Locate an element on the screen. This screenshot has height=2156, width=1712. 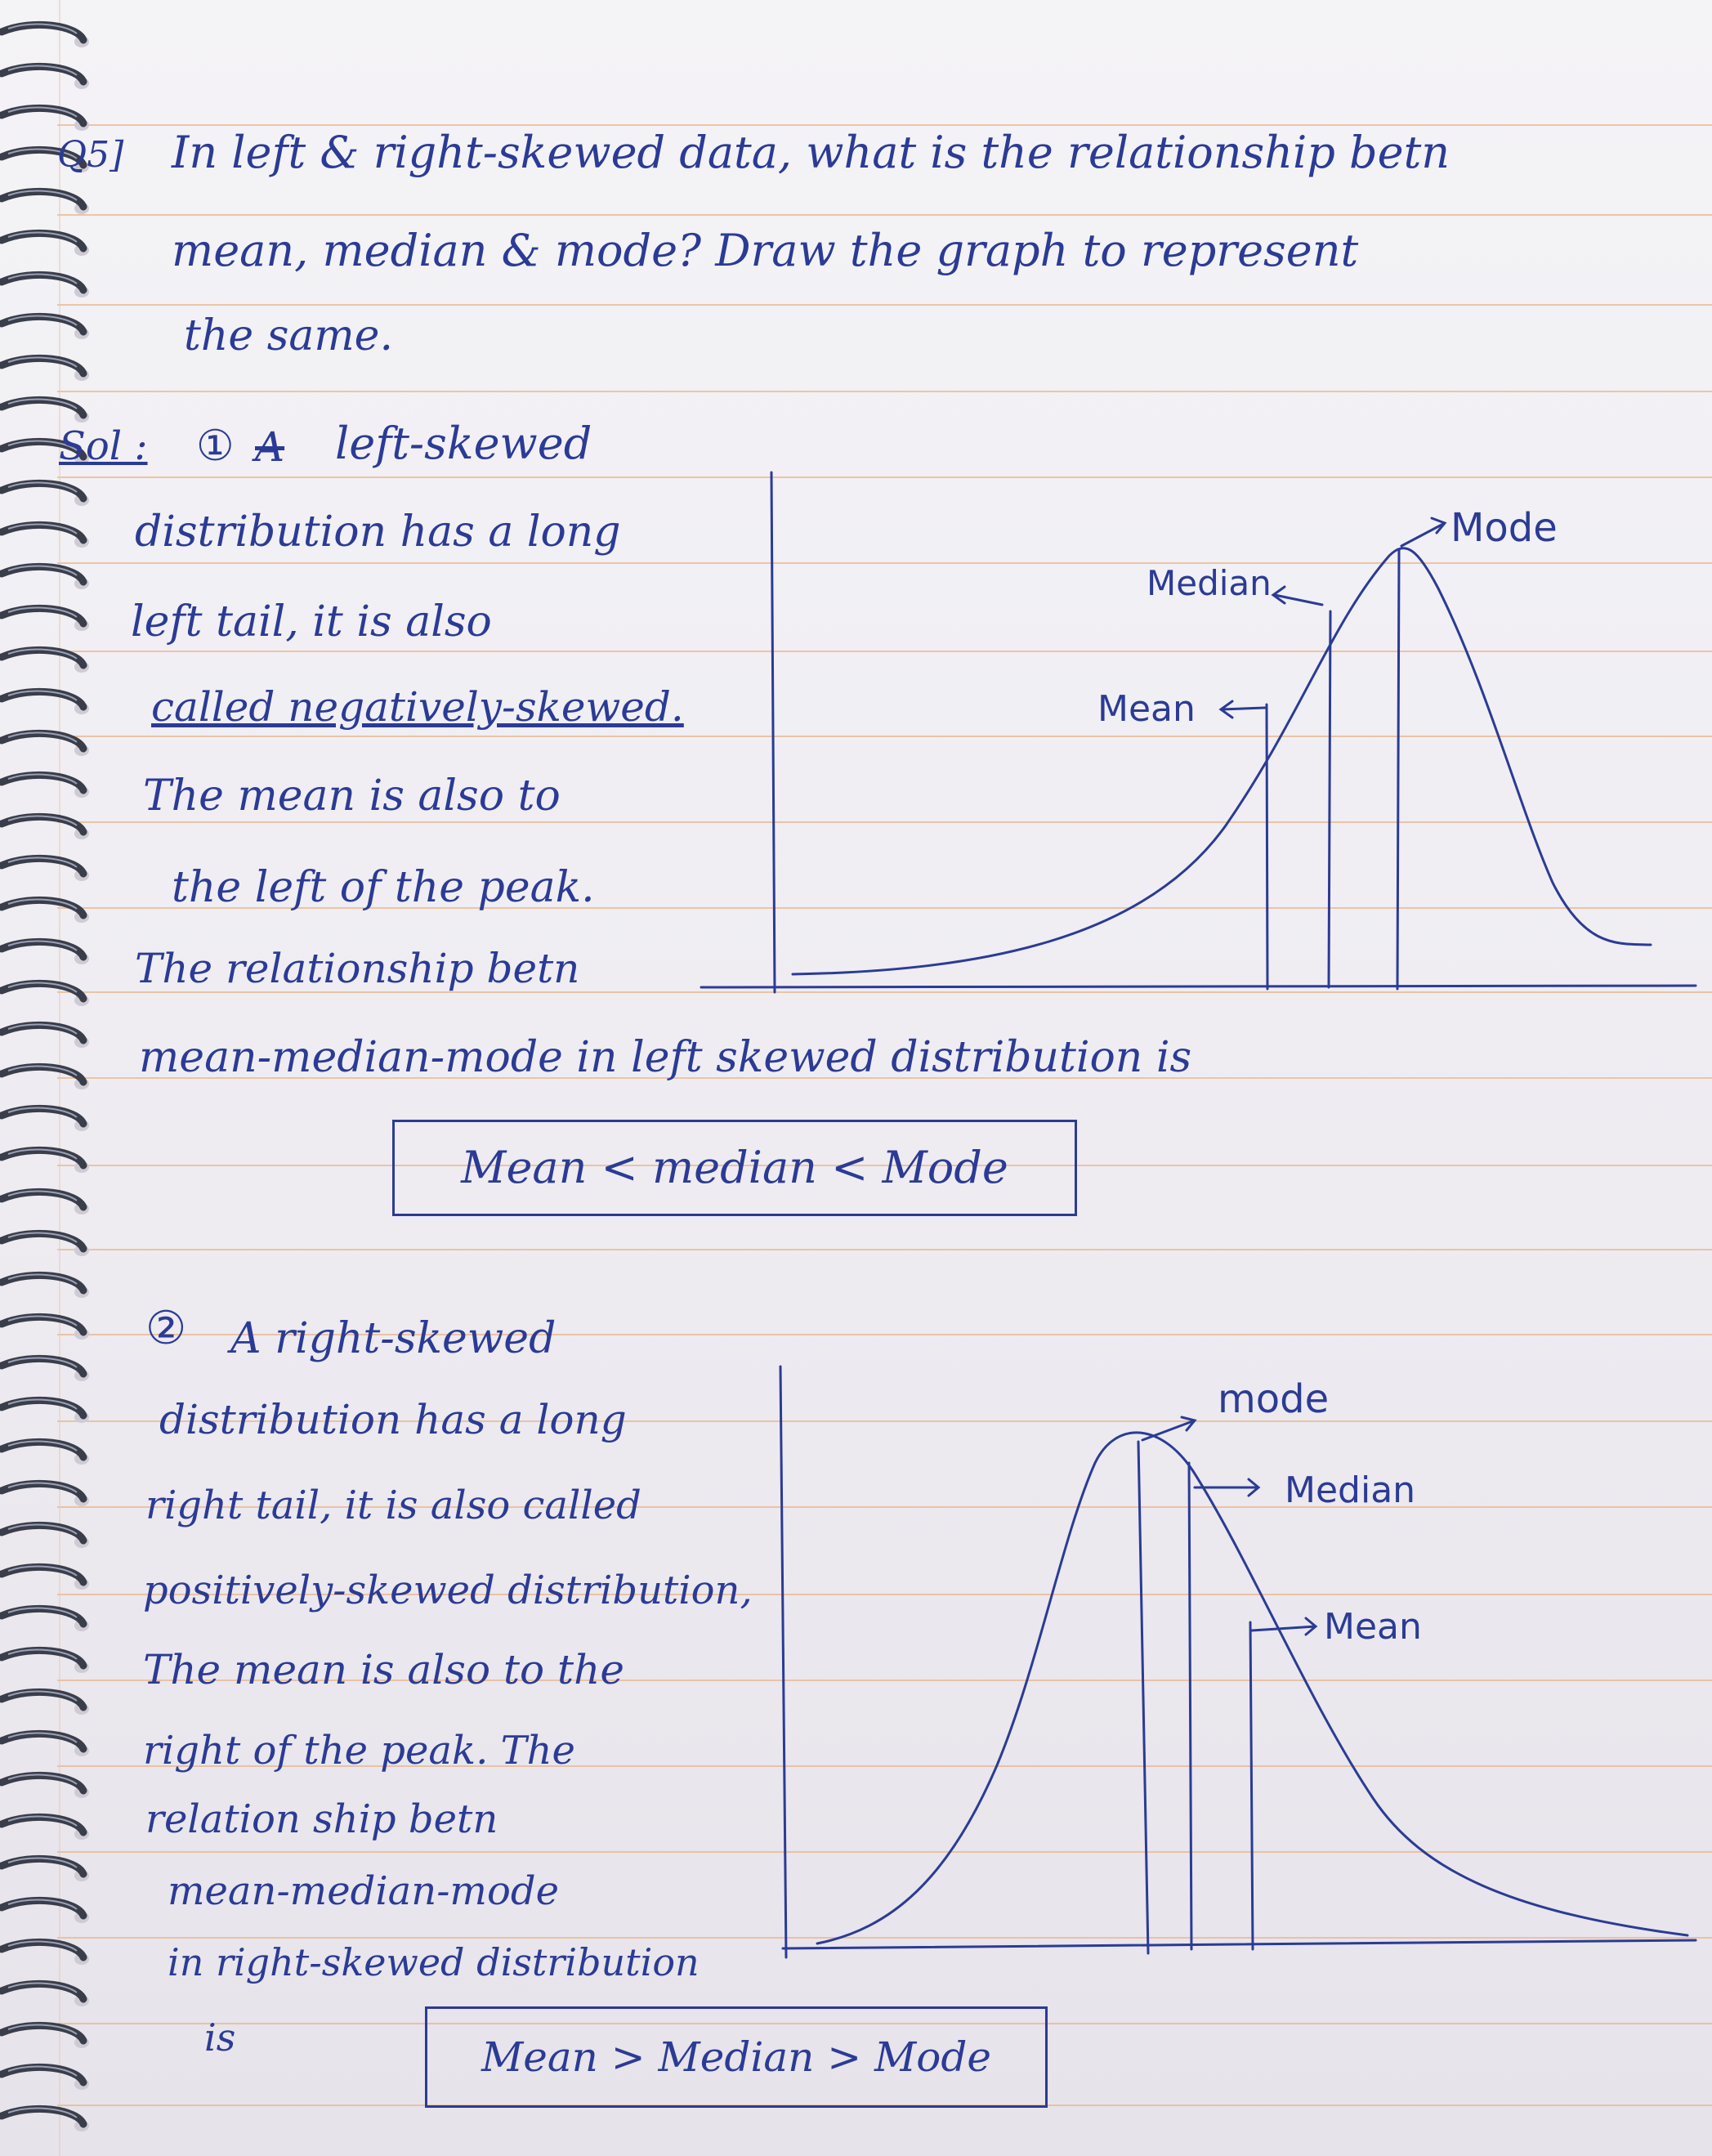
graph2-mode-line is located at coordinates (1143, 1697).